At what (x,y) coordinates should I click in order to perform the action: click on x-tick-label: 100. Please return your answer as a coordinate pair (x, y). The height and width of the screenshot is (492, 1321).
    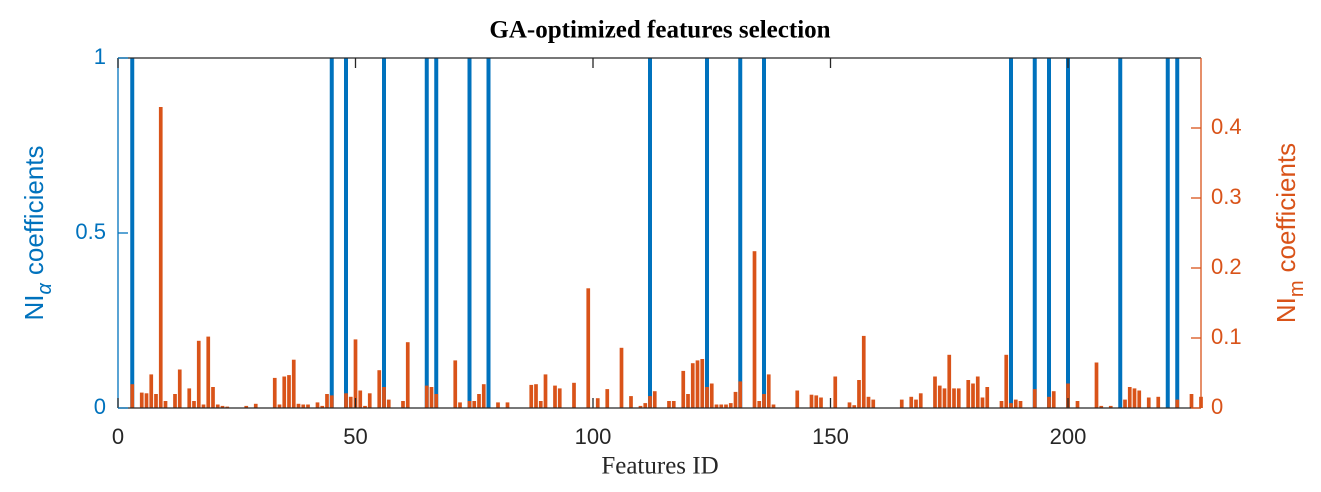
    Looking at the image, I should click on (593, 436).